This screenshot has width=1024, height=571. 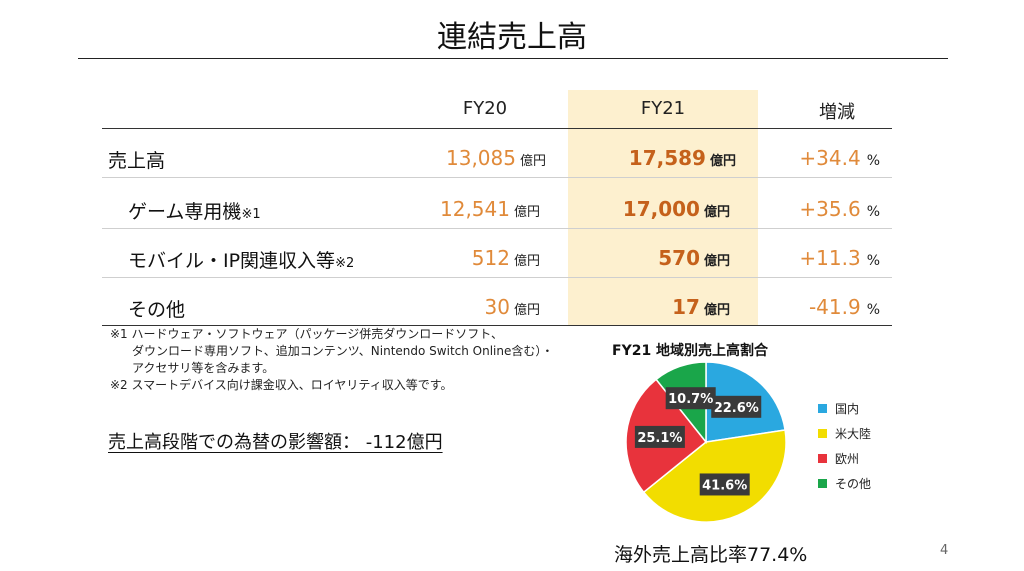 I want to click on footnote-1-cont: アクセサリ等を含みます。, so click(x=203, y=368).